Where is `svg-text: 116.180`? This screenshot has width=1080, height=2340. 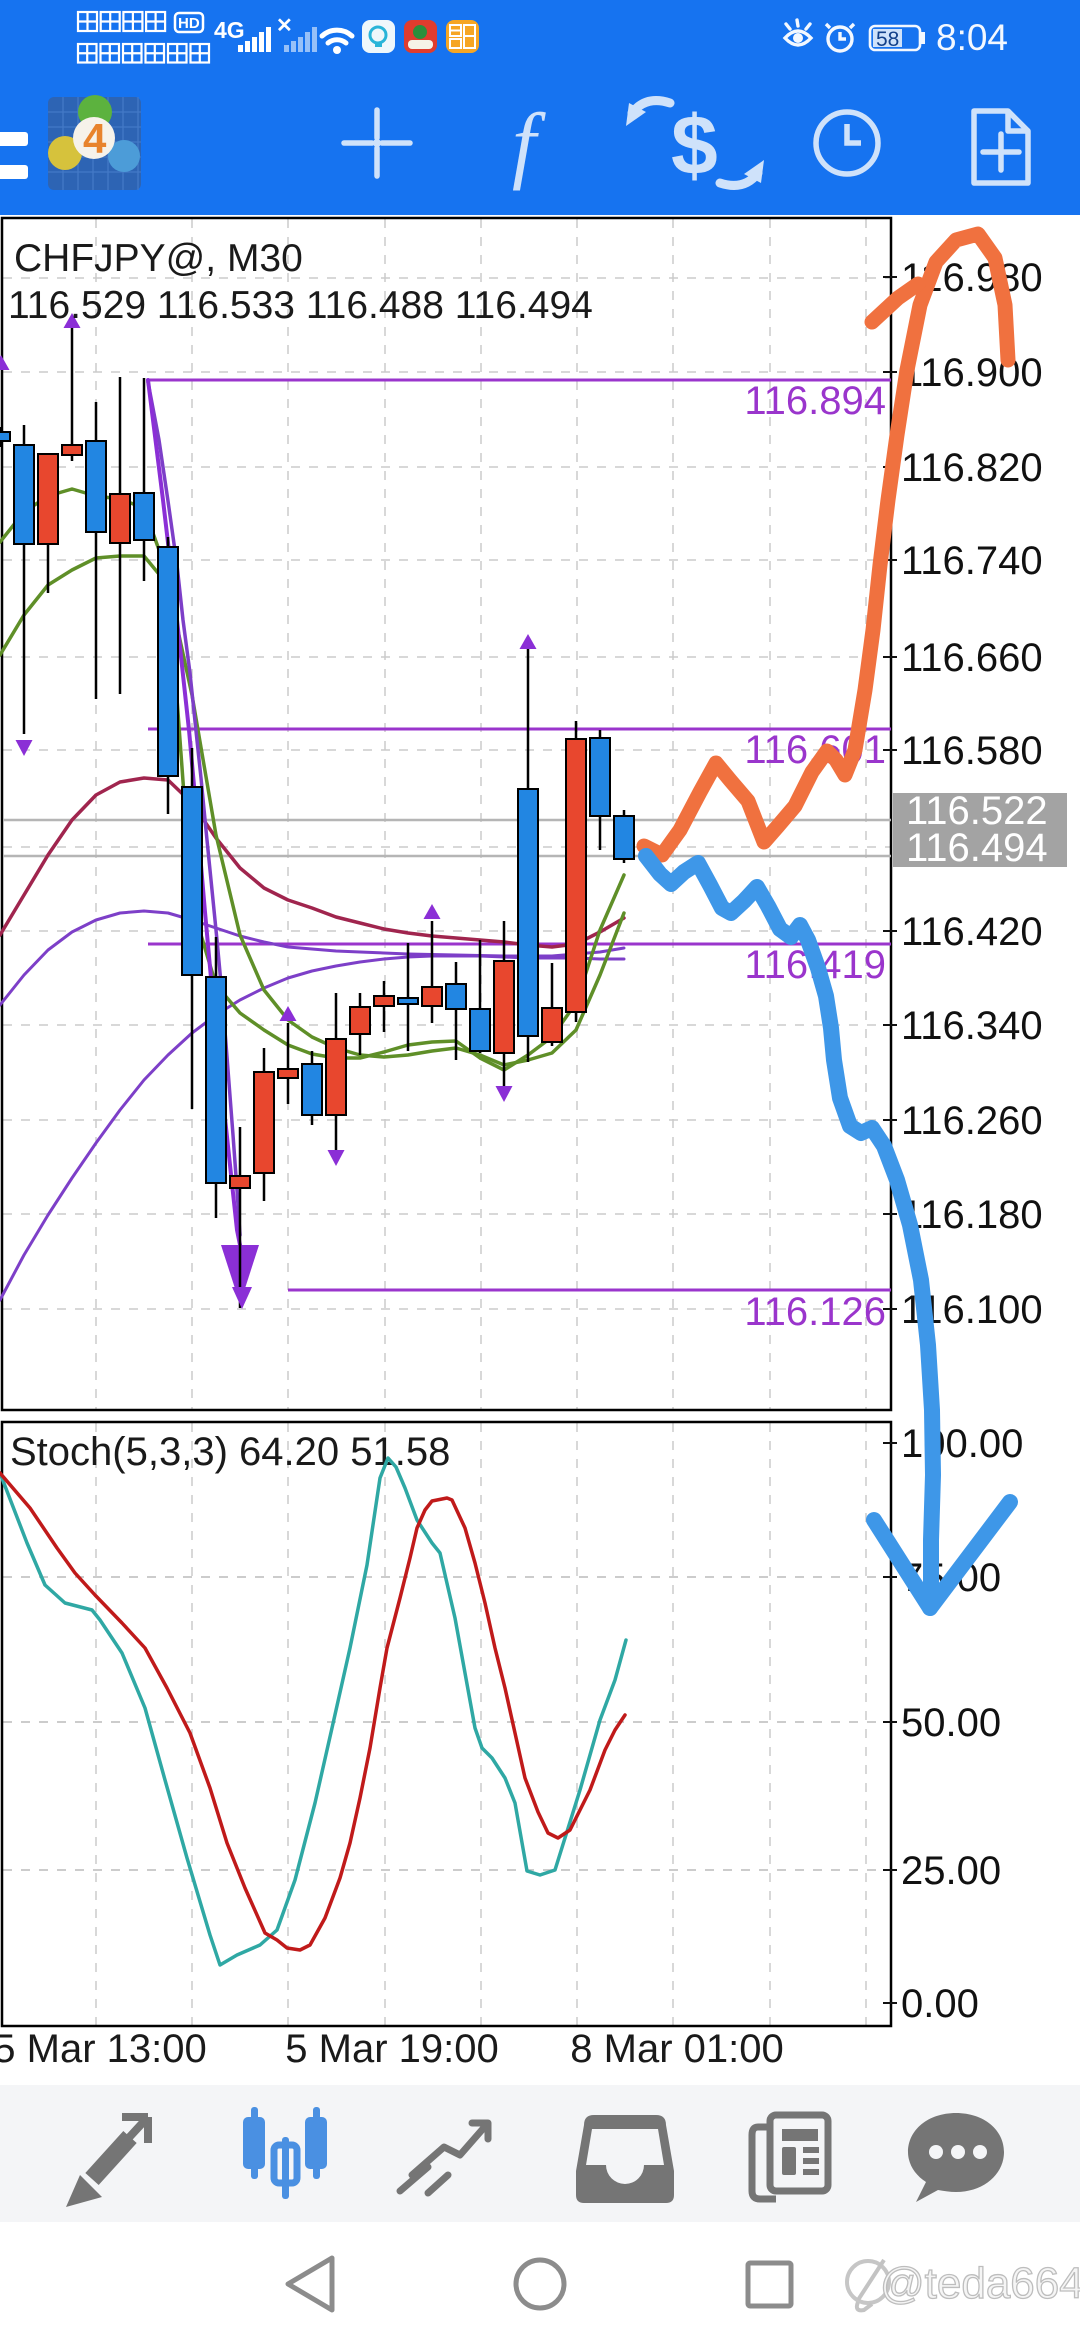
svg-text: 116.180 is located at coordinates (972, 1215).